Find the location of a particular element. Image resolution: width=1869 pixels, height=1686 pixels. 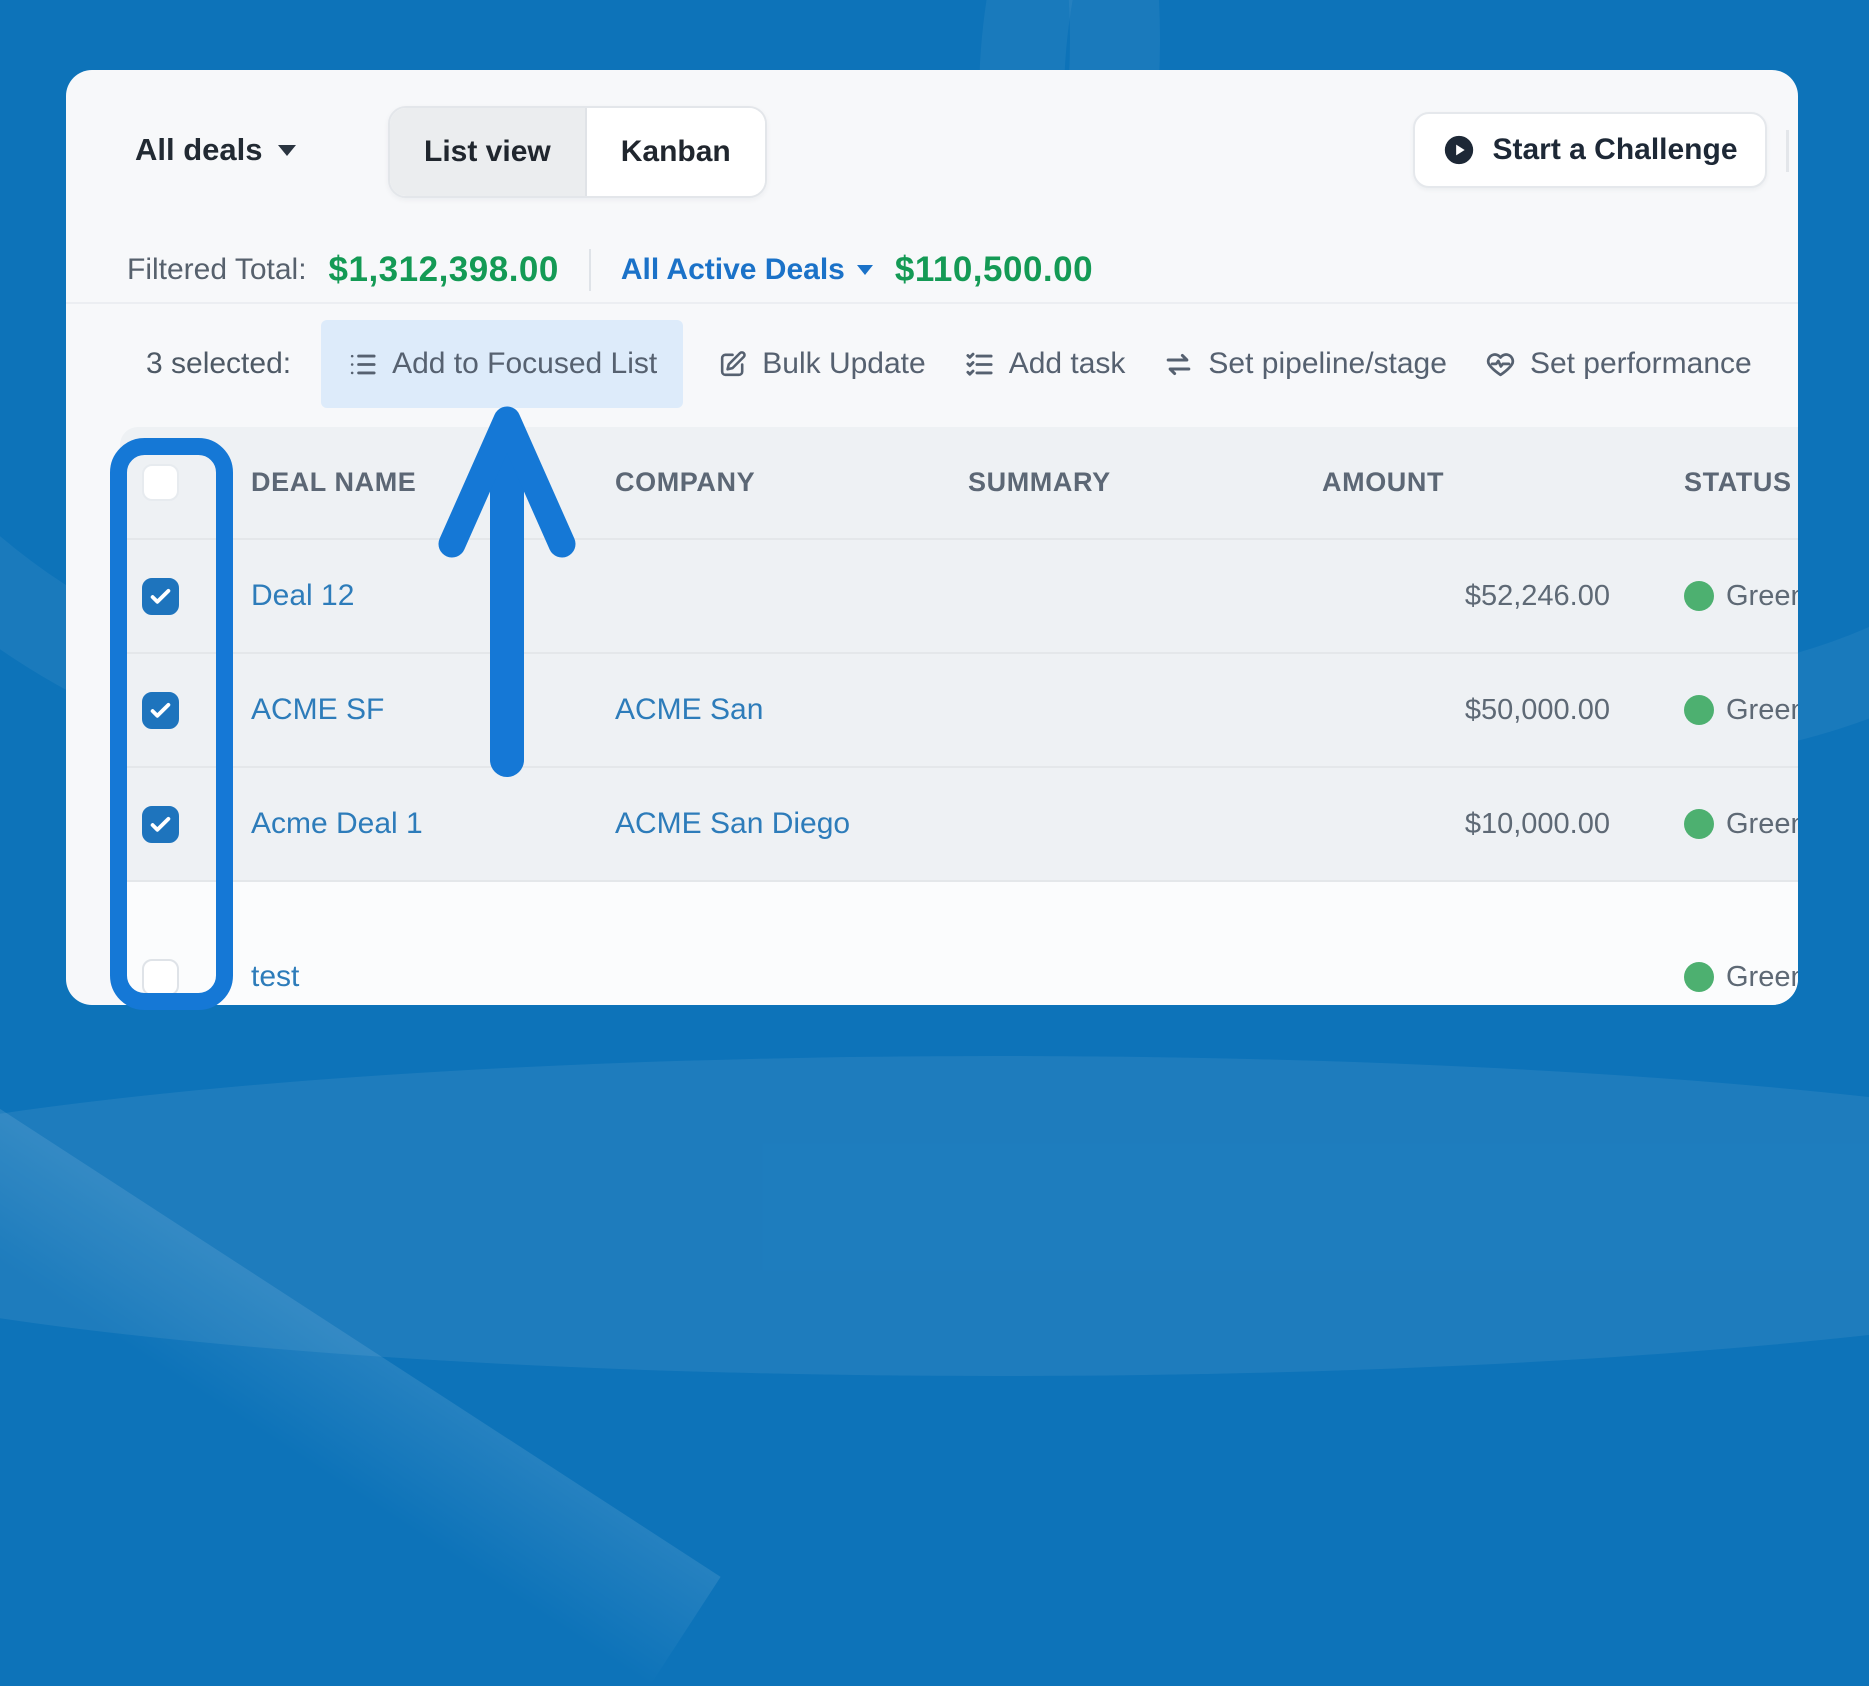

select-all-checkbox is located at coordinates (160, 482).